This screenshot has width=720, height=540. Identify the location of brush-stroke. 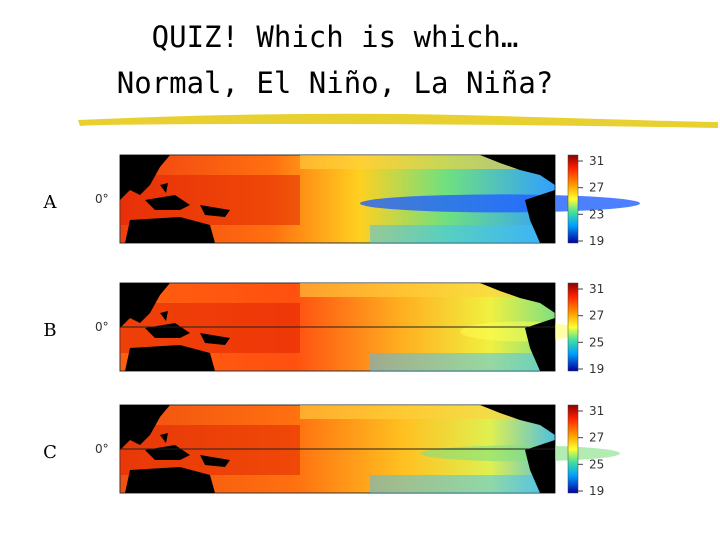
(398, 120).